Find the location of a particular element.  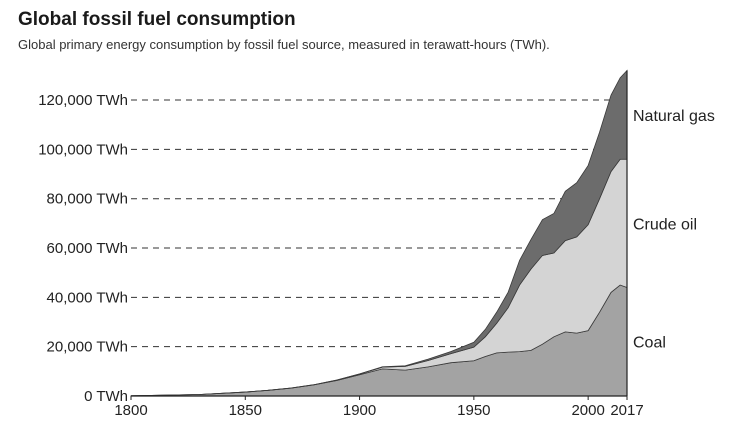

x-tick-label: 1950 is located at coordinates (473, 410).